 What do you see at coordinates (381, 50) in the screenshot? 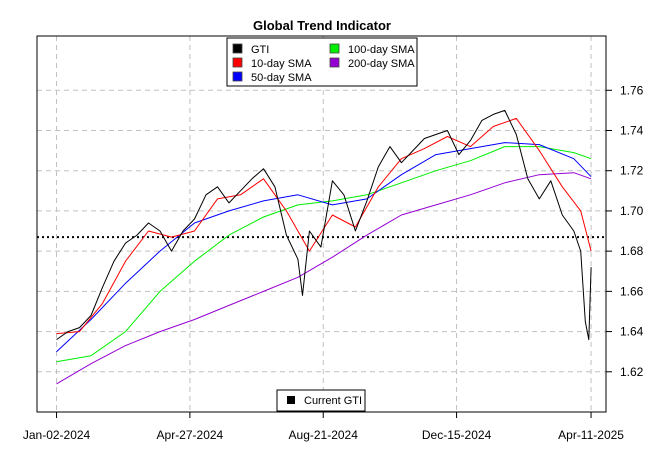
I see `legend-label: 100-day SMA` at bounding box center [381, 50].